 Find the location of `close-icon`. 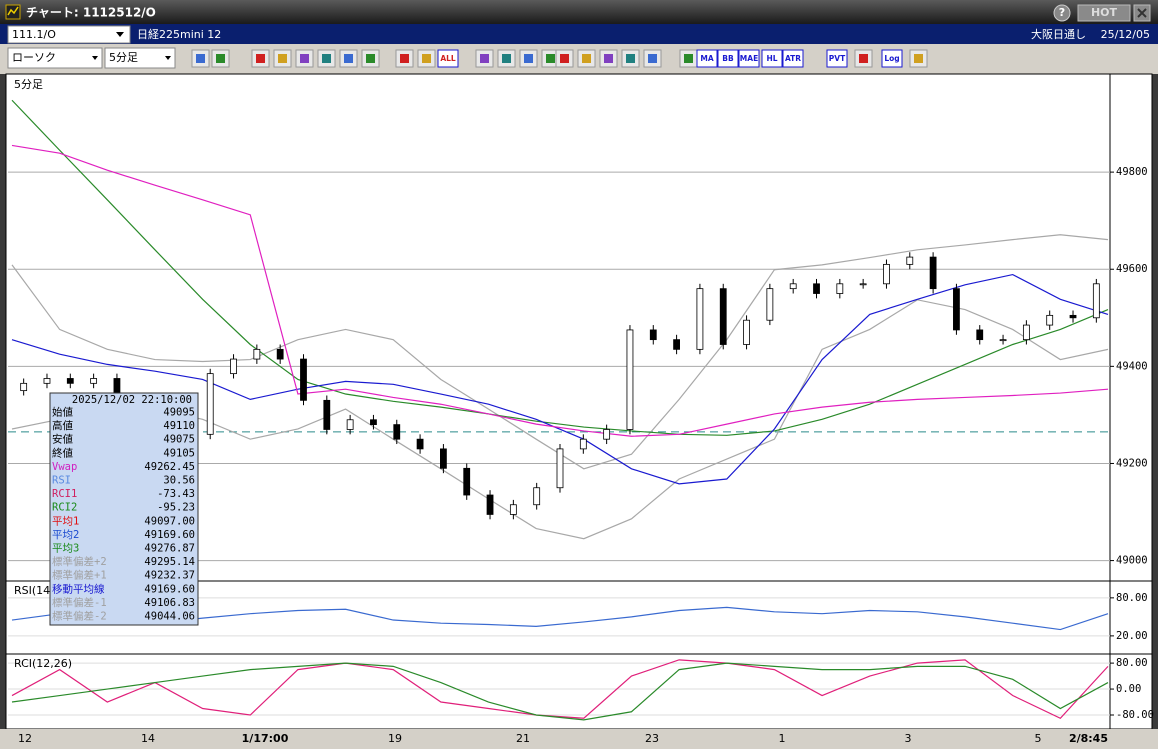

close-icon is located at coordinates (1142, 13).